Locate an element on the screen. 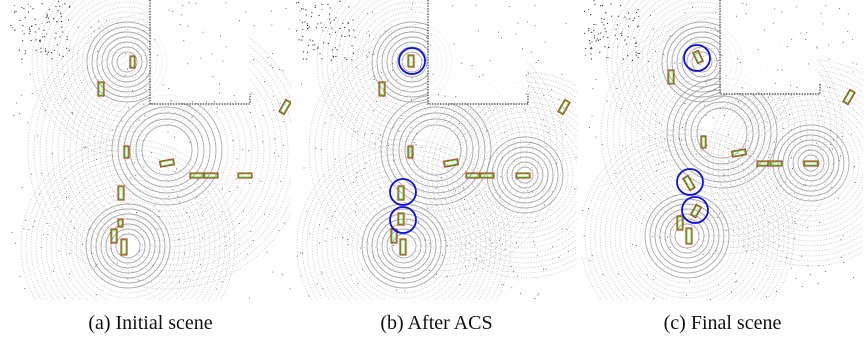  prediction-box is located at coordinates (121, 193).